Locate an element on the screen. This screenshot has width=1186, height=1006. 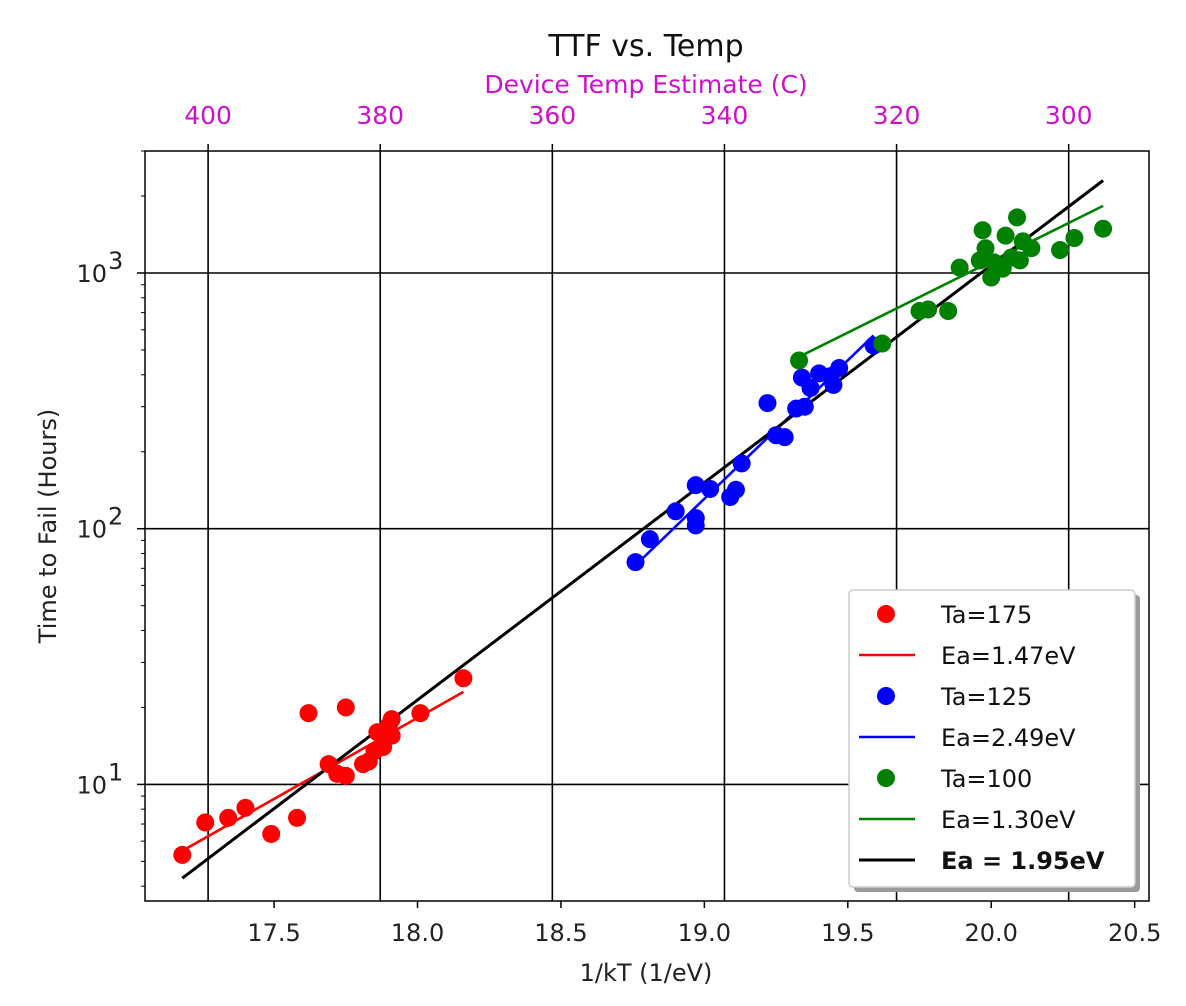
x-axis-label: 1/kT (1/eV) is located at coordinates (646, 973).